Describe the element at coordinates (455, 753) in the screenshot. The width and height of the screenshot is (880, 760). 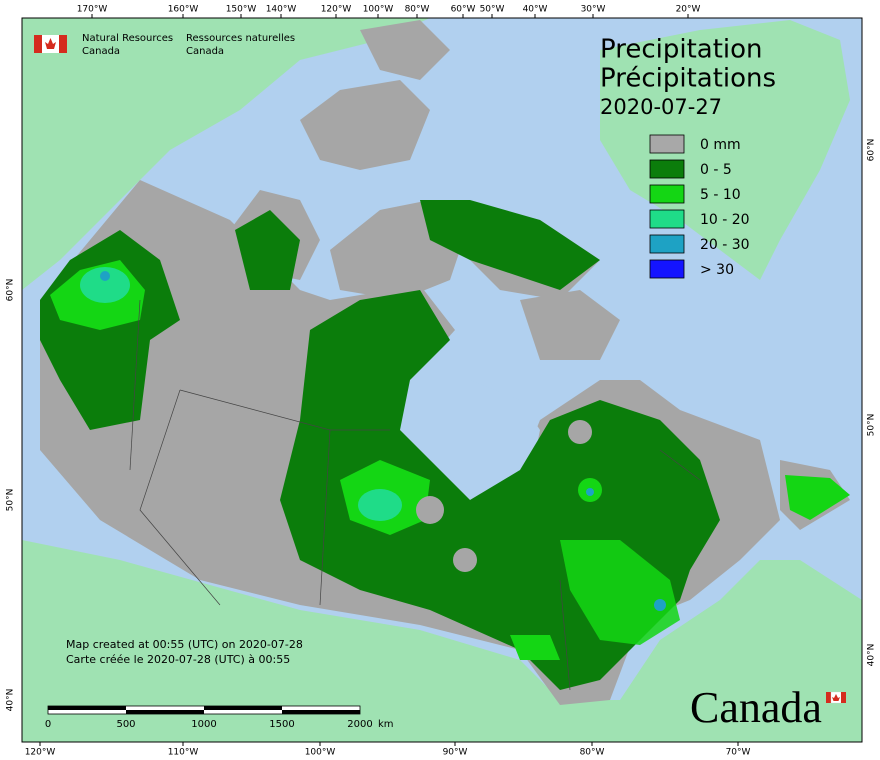
I see `longitude-label: 90°W` at that location.